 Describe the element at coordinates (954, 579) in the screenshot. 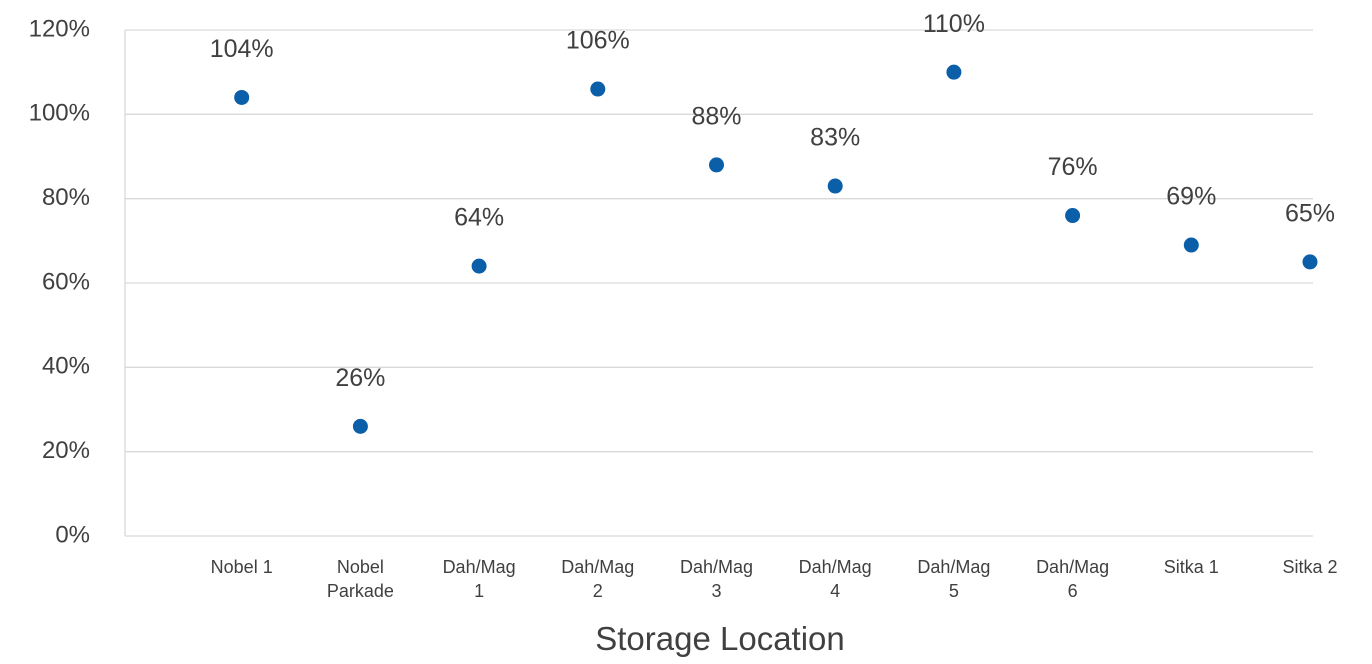

I see `x-tick-label: Dah/Mag 5` at that location.